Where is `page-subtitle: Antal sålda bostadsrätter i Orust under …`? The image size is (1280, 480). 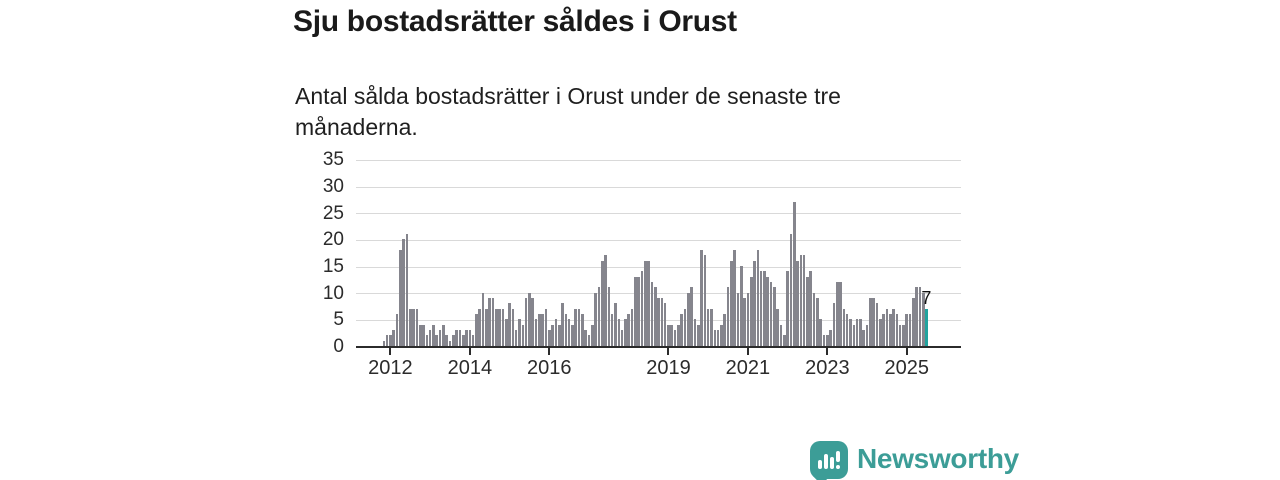 page-subtitle: Antal sålda bostadsrätter i Orust under … is located at coordinates (568, 111).